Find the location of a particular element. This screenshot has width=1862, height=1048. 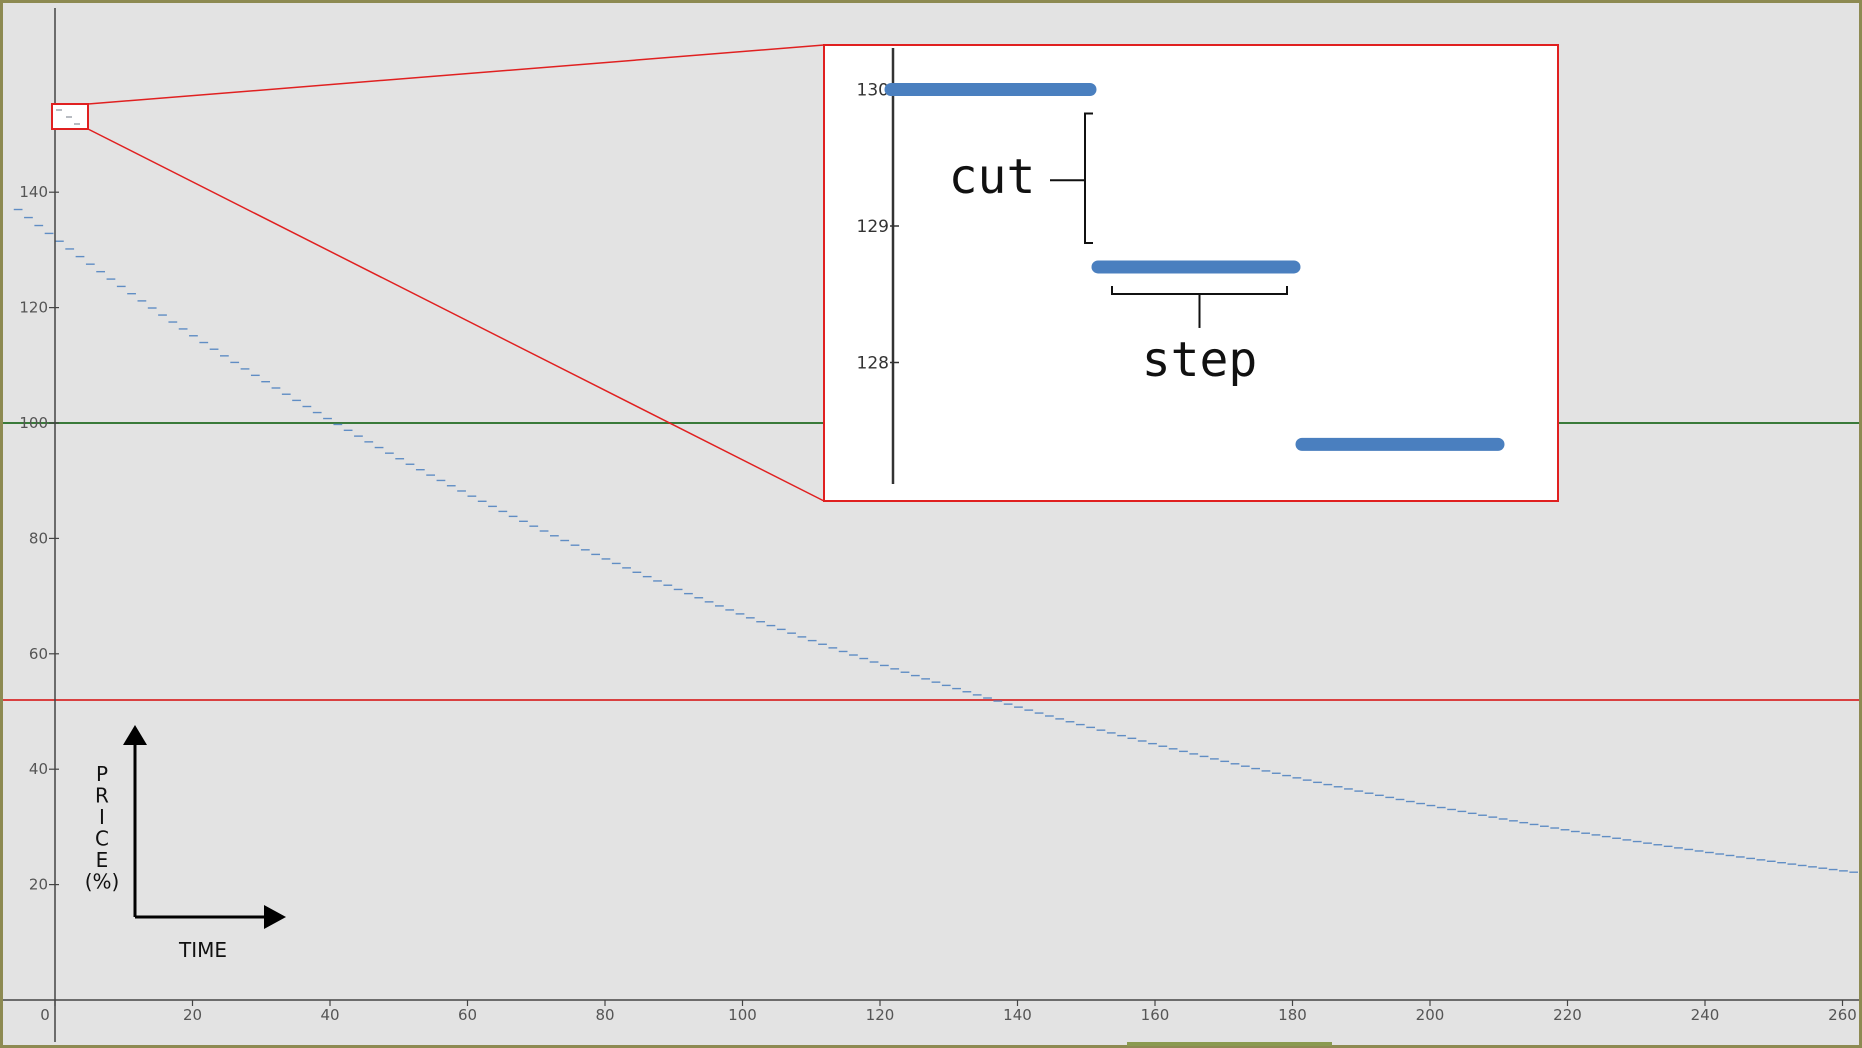

x-tick-label: 20 is located at coordinates (192, 1015).